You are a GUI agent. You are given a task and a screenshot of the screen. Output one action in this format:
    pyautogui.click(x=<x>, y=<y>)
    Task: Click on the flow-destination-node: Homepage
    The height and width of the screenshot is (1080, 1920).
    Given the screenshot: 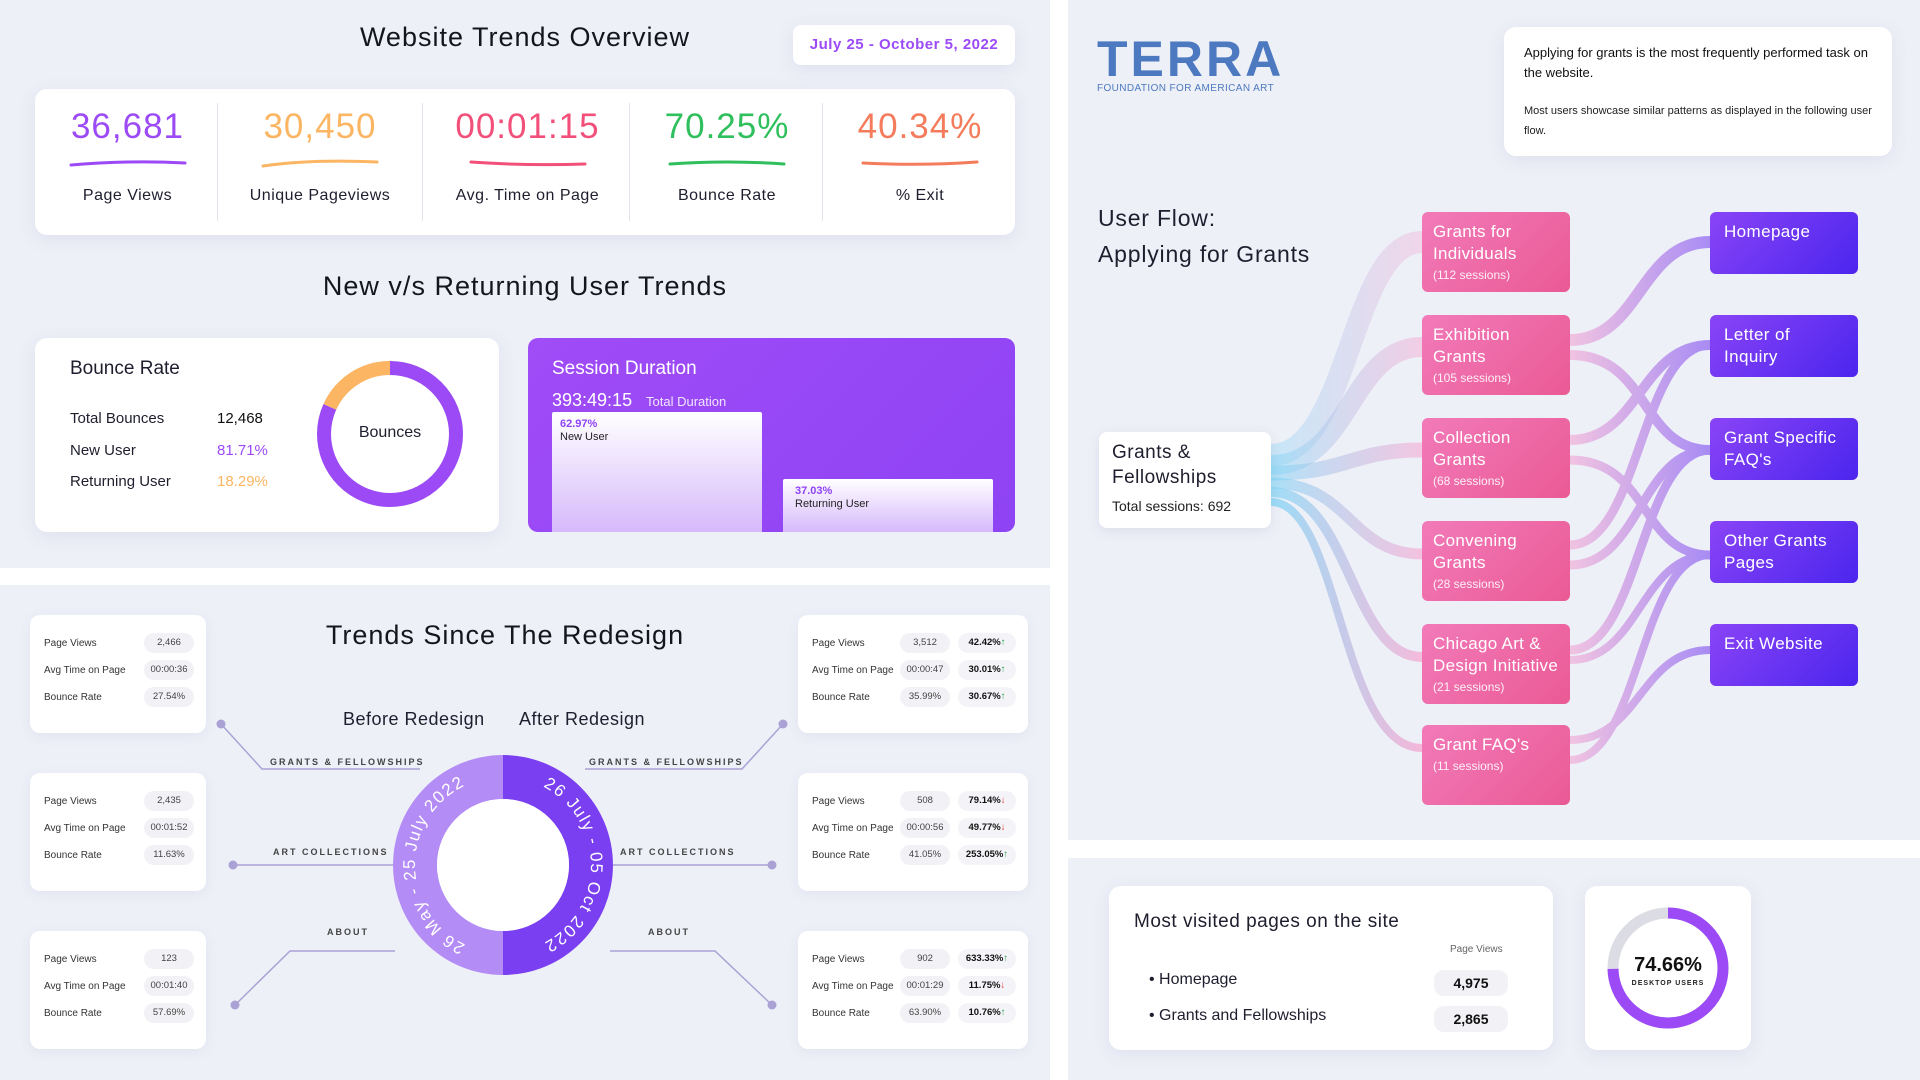 What is the action you would take?
    pyautogui.click(x=1784, y=243)
    